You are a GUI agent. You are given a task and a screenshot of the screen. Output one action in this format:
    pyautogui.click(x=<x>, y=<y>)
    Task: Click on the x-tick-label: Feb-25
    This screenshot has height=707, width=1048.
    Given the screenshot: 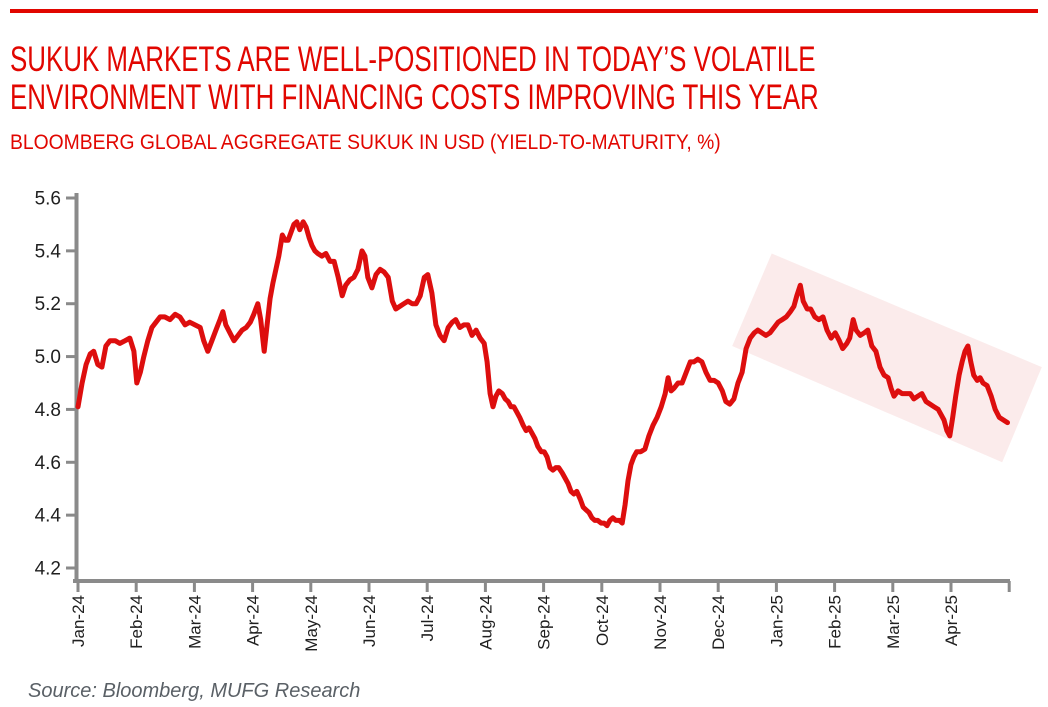 What is the action you would take?
    pyautogui.click(x=835, y=622)
    